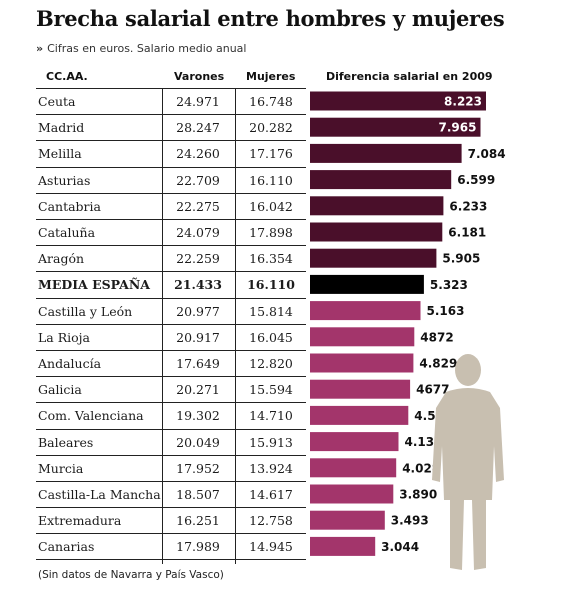  What do you see at coordinates (171, 127) in the screenshot?
I see `table-row: Madrid 28.247 20.282` at bounding box center [171, 127].